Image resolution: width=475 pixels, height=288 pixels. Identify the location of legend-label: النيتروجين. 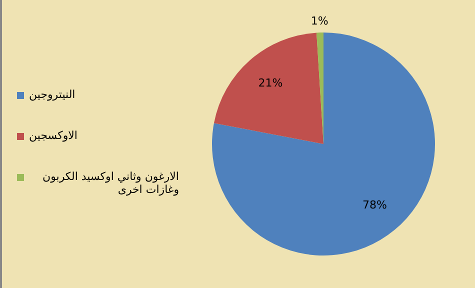
(52, 94).